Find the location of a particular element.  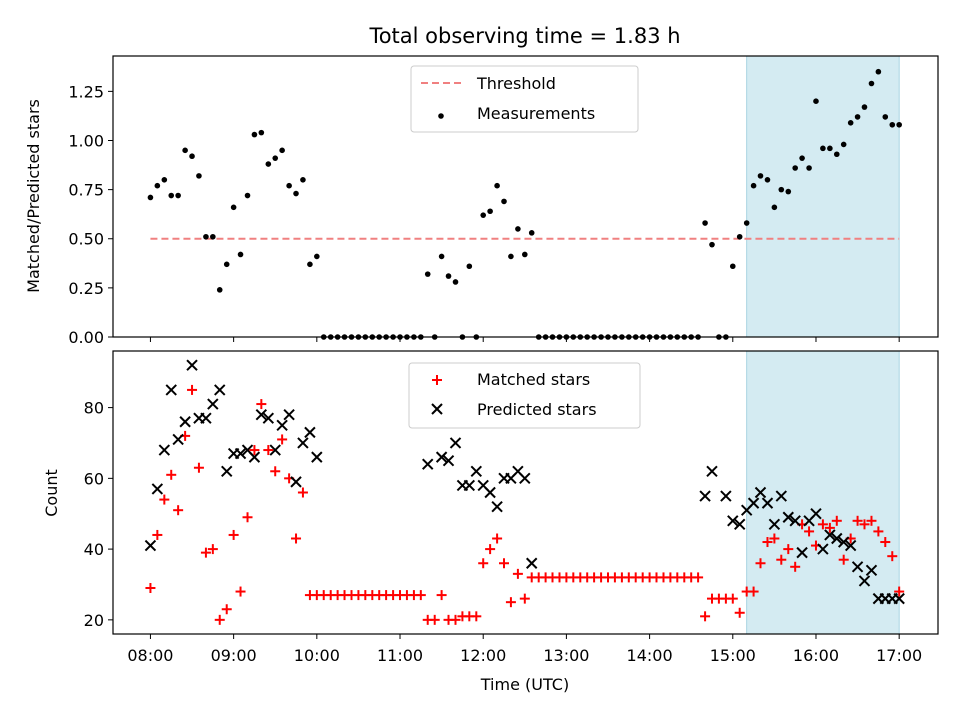

top-y-tick-label: 0.00 is located at coordinates (86, 337).